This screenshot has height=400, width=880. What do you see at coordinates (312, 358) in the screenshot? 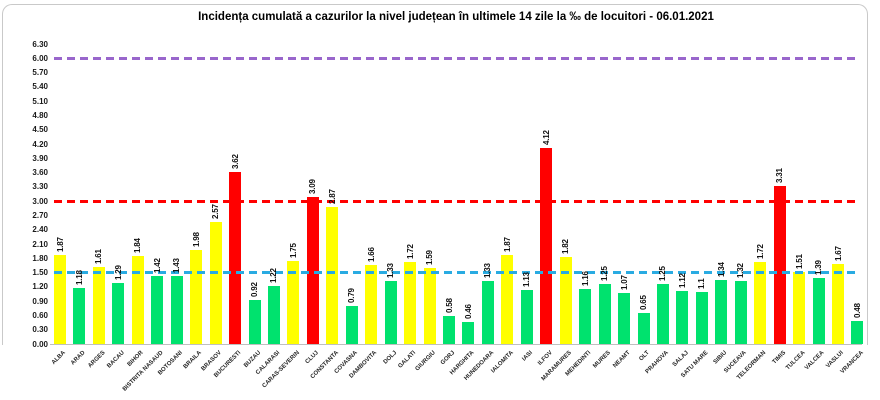
I see `x-axis-category-label: CLUJ` at bounding box center [312, 358].